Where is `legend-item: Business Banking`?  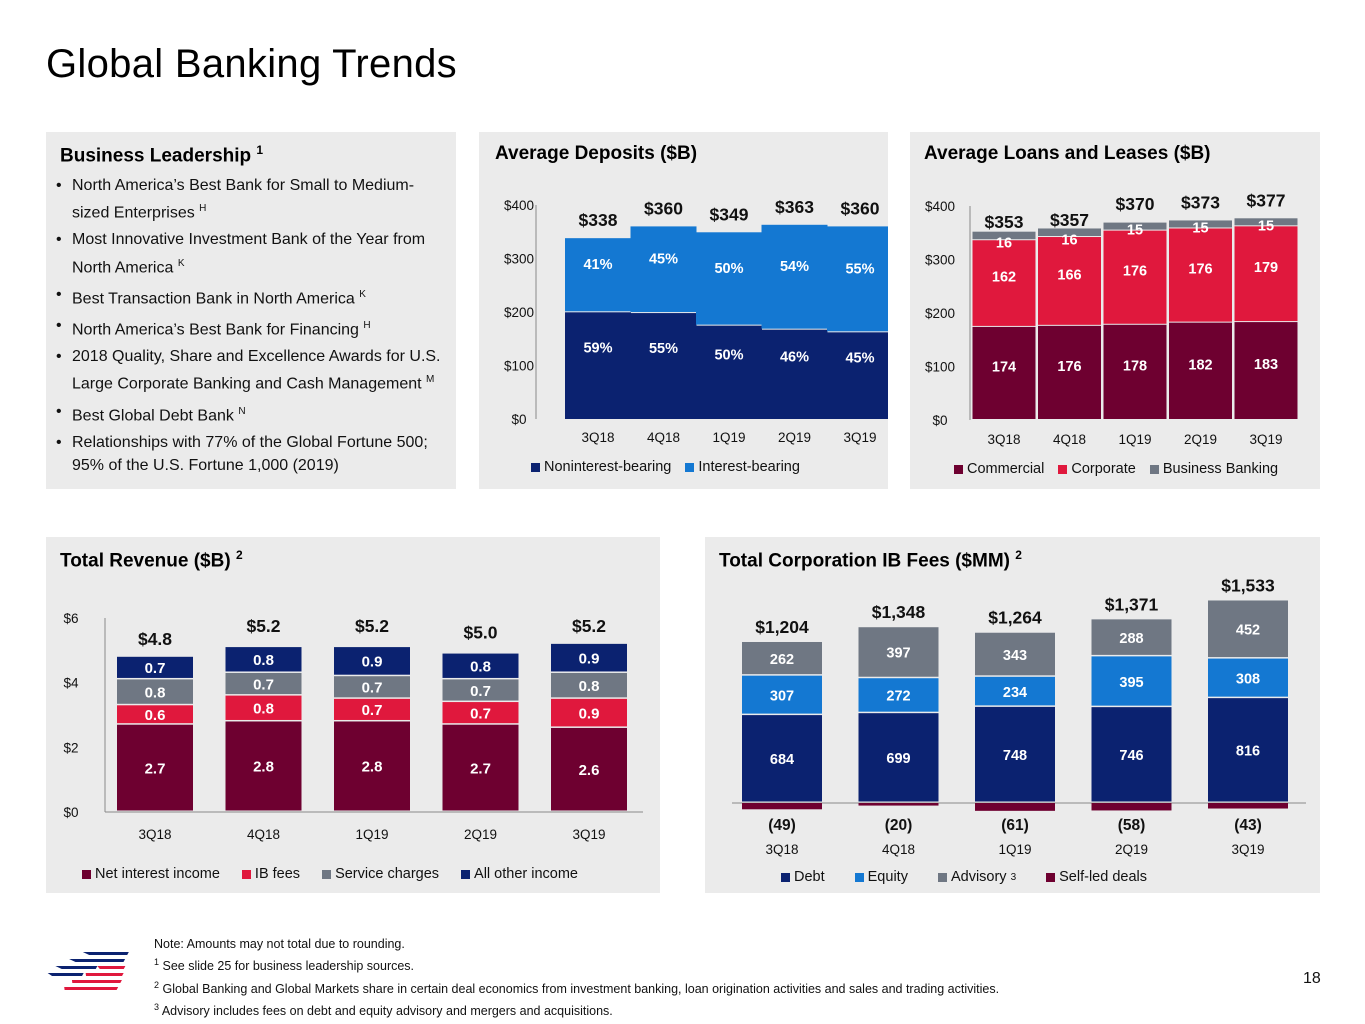
legend-item: Business Banking is located at coordinates (1213, 469).